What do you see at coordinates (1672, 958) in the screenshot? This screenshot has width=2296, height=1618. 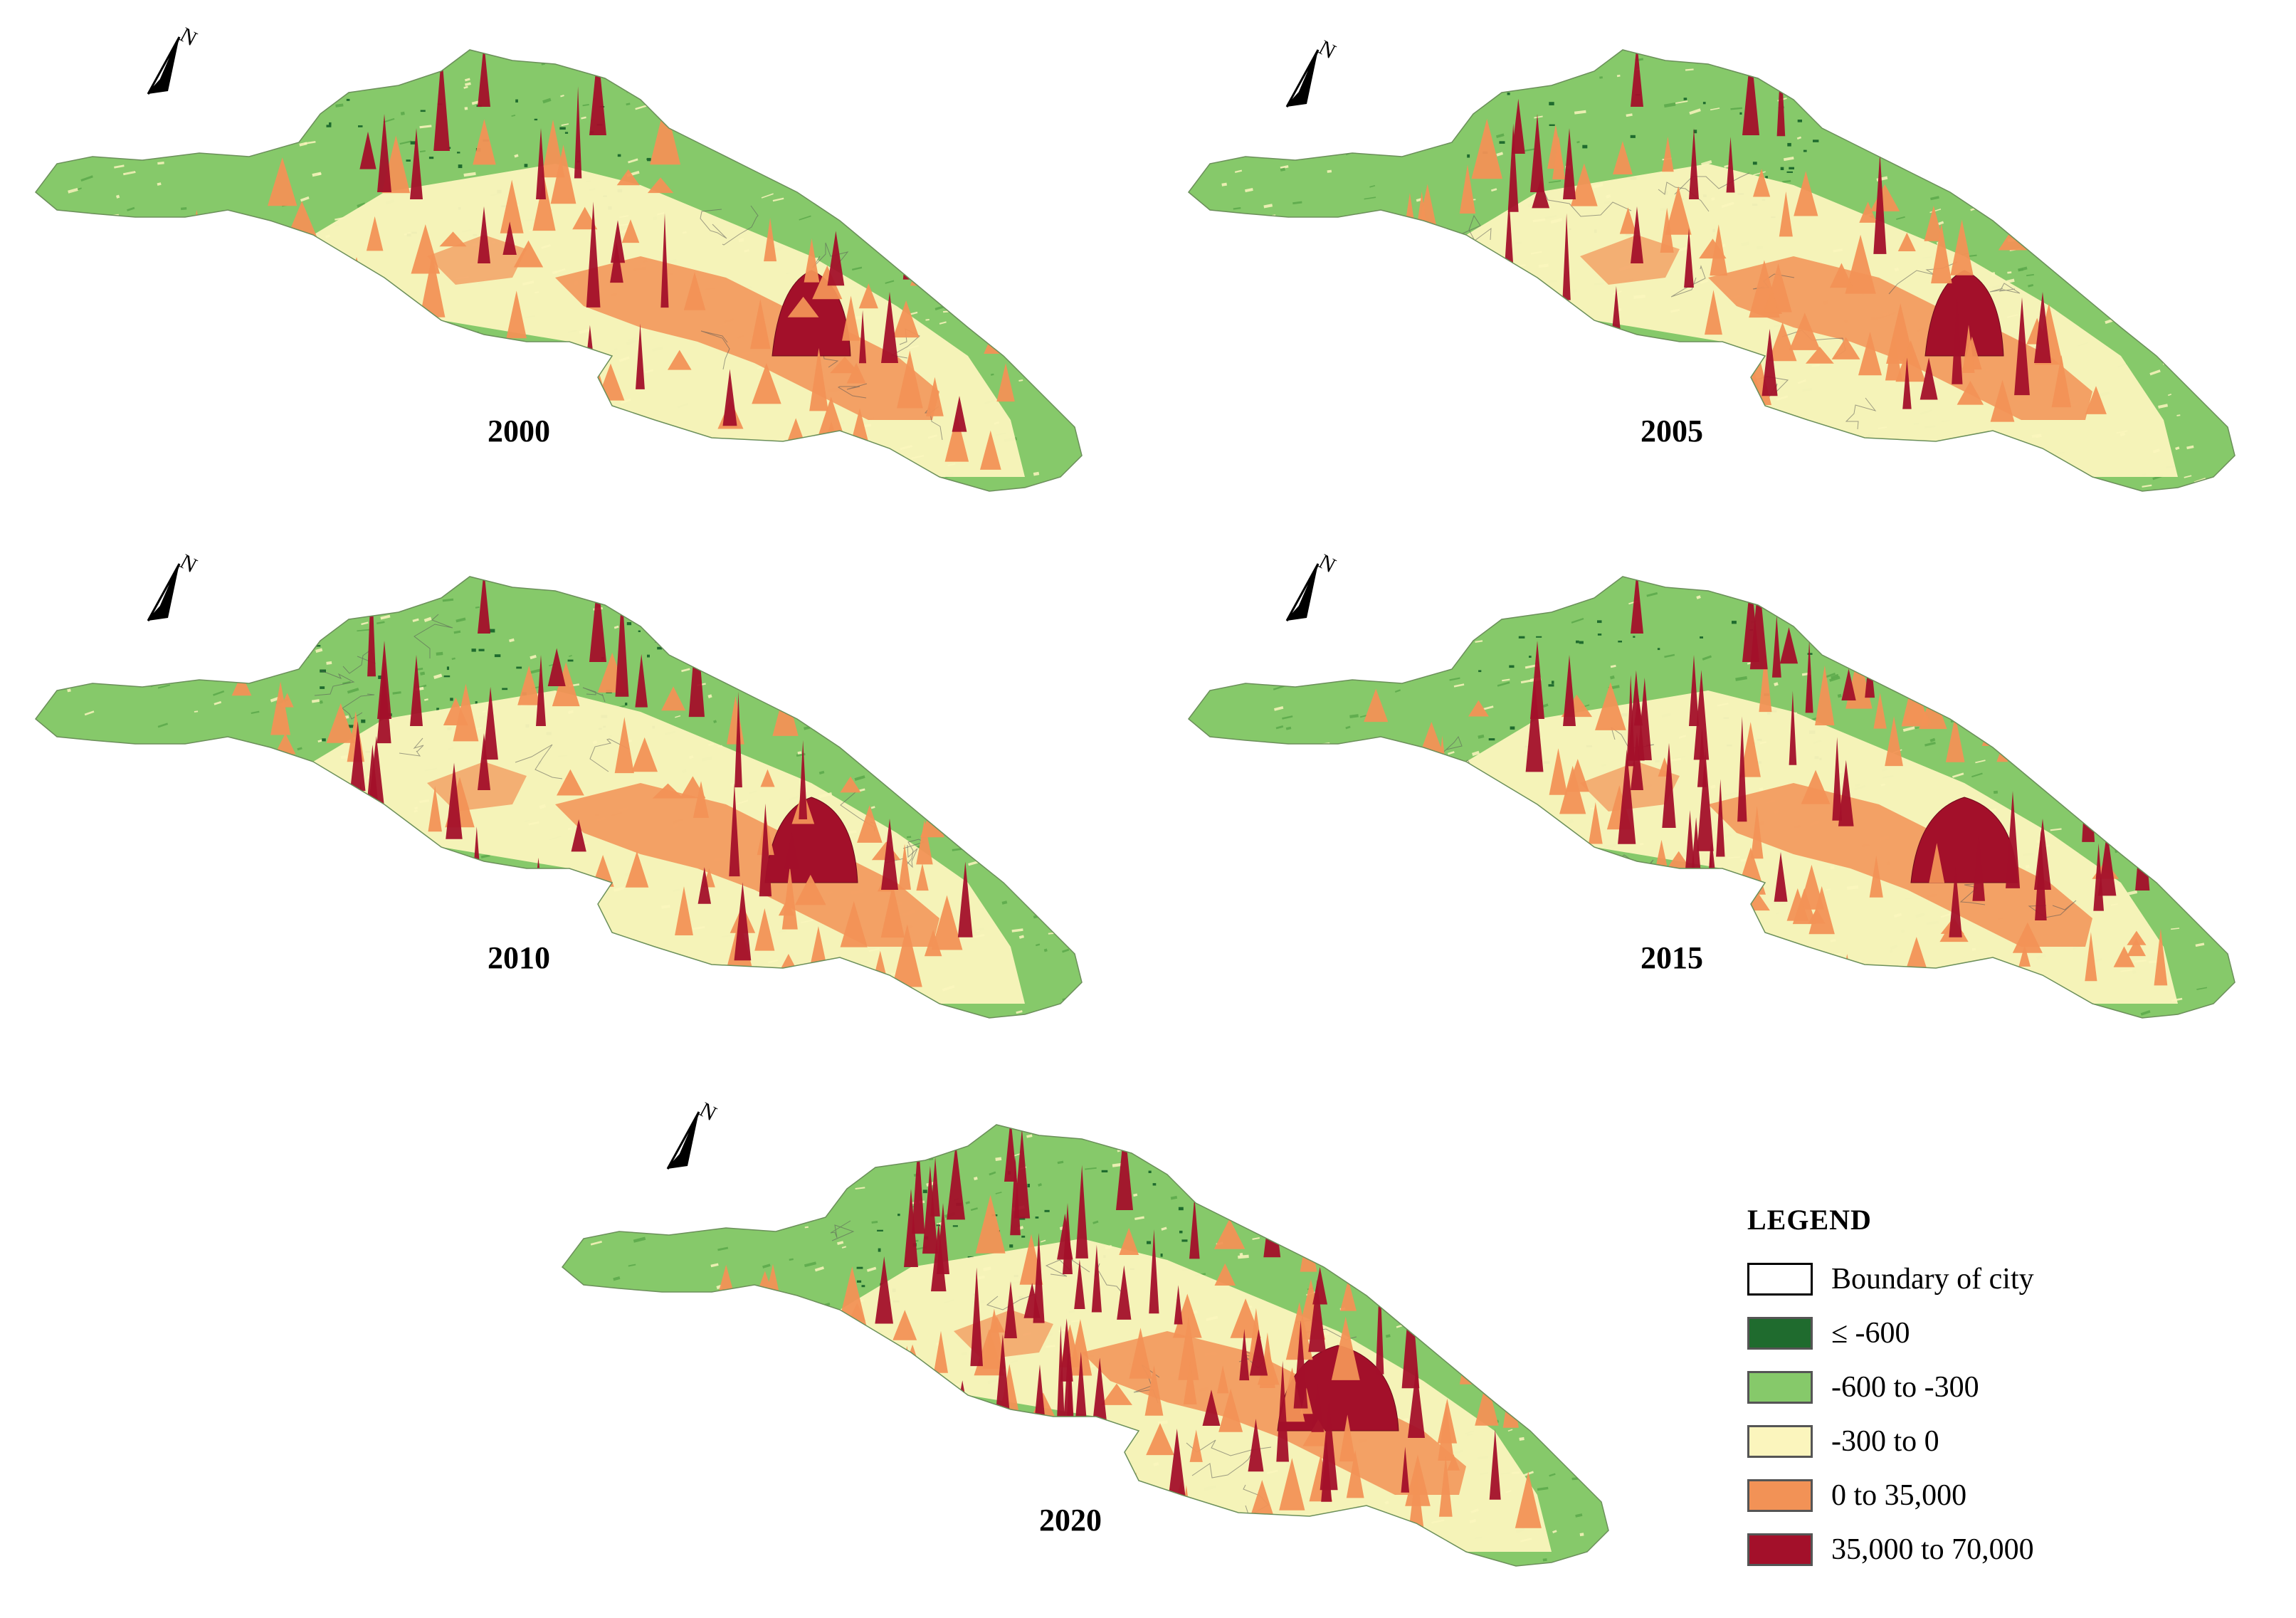 I see `year-label: 2015` at bounding box center [1672, 958].